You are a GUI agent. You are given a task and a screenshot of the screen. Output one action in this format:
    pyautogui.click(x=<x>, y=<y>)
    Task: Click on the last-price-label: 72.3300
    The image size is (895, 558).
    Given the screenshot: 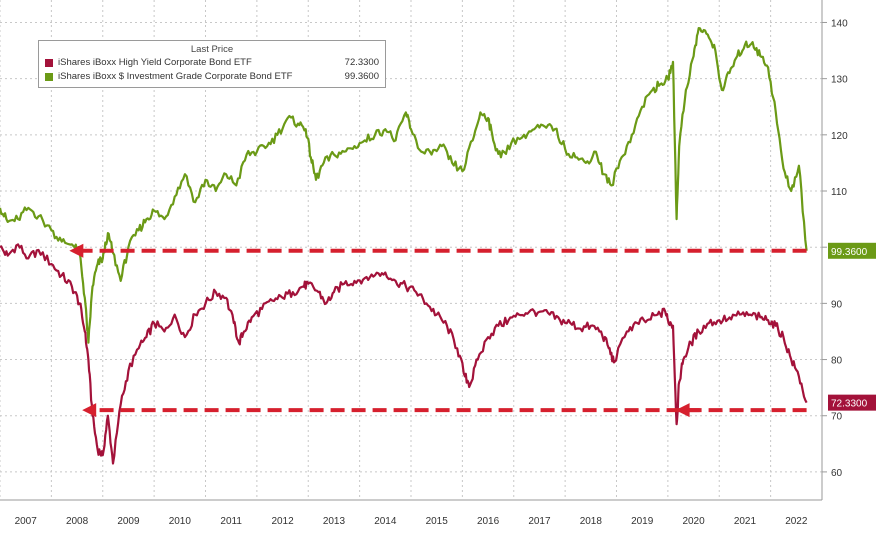 What is the action you would take?
    pyautogui.click(x=849, y=404)
    